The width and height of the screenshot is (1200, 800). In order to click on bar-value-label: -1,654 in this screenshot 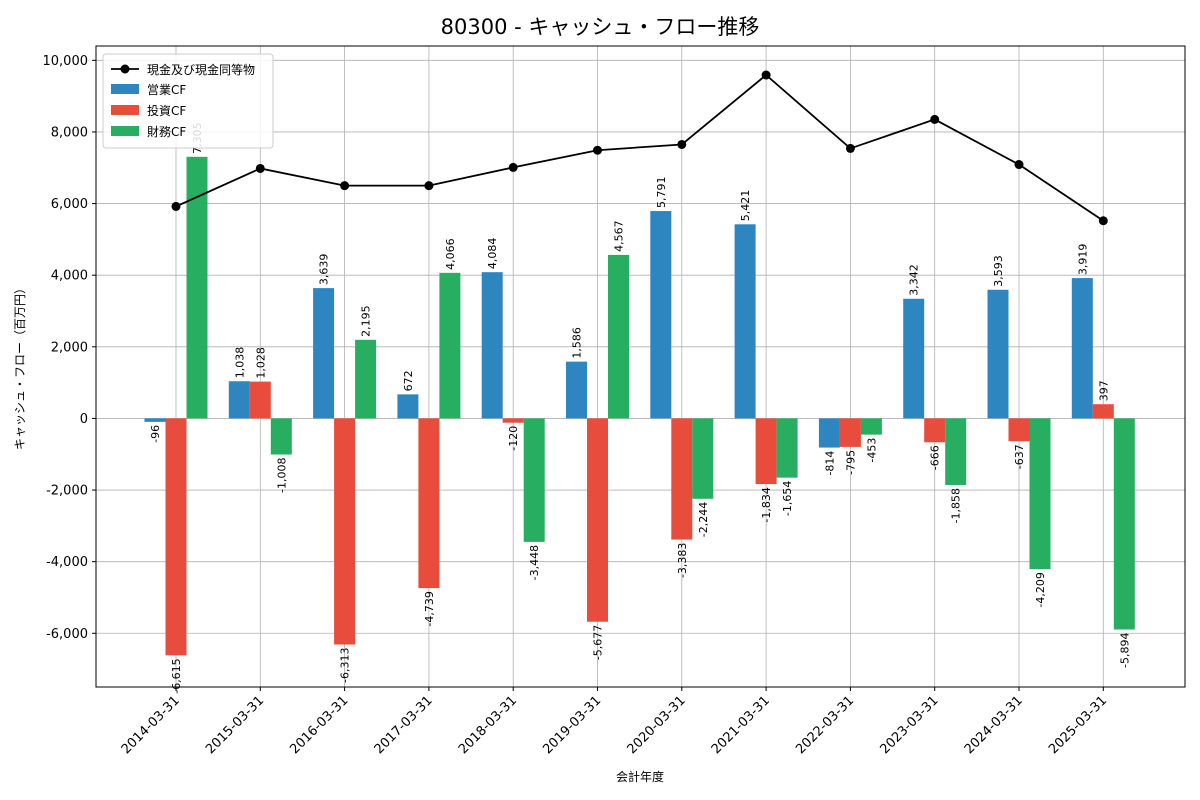, I will do `click(787, 498)`.